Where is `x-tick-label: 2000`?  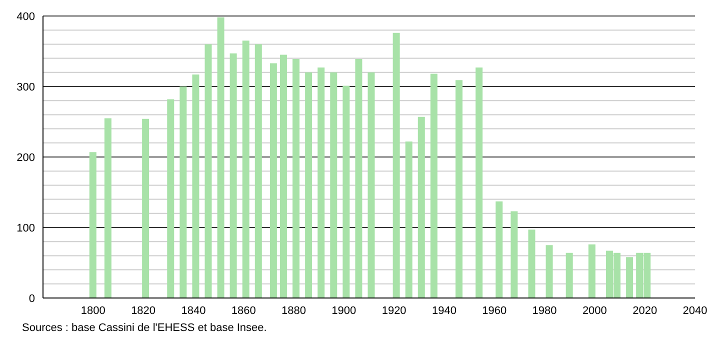 x-tick-label: 2000 is located at coordinates (594, 310).